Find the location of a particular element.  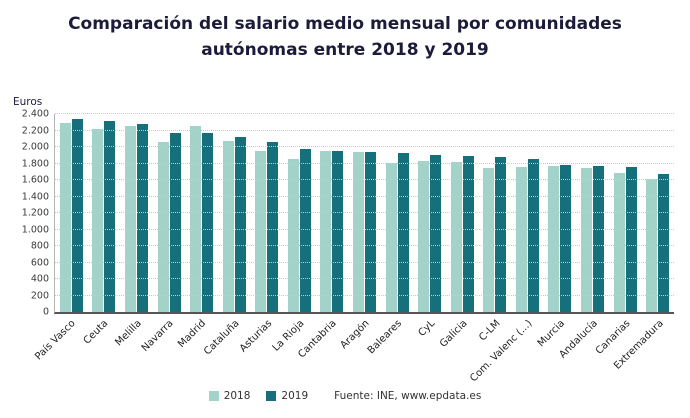

bar-2018-catalu-a is located at coordinates (228, 226).